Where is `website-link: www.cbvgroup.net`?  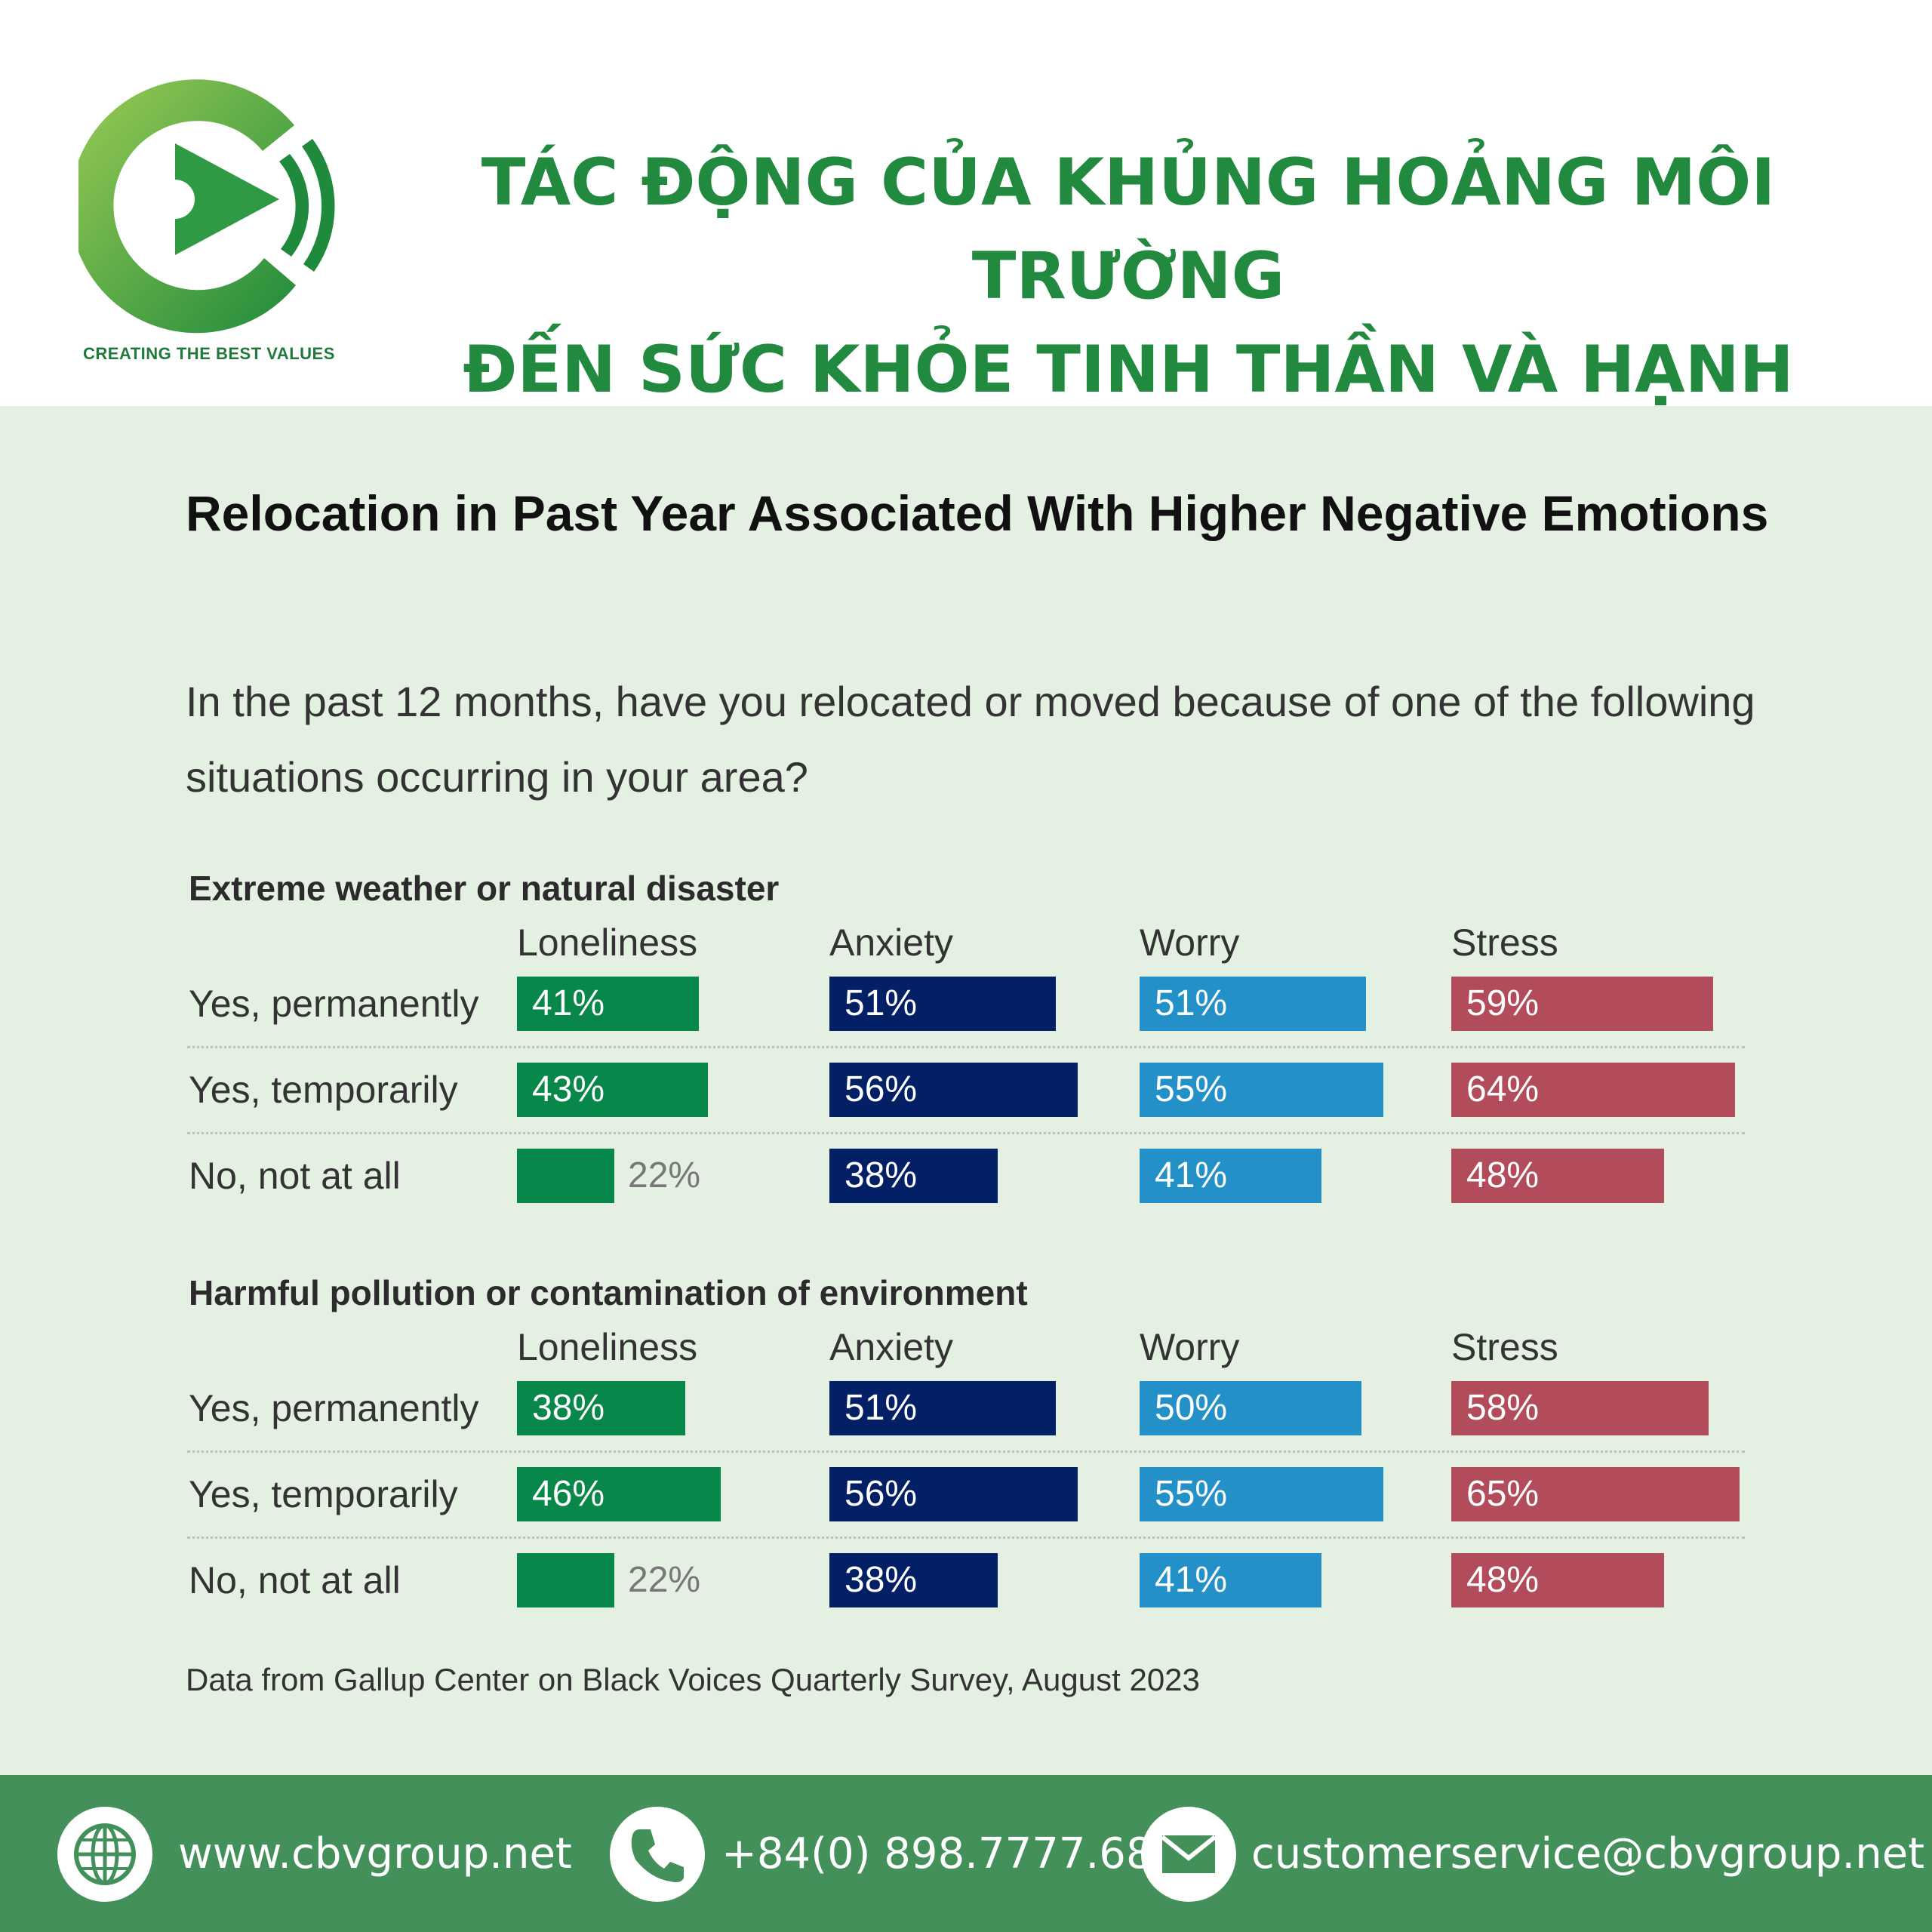 website-link: www.cbvgroup.net is located at coordinates (375, 1853).